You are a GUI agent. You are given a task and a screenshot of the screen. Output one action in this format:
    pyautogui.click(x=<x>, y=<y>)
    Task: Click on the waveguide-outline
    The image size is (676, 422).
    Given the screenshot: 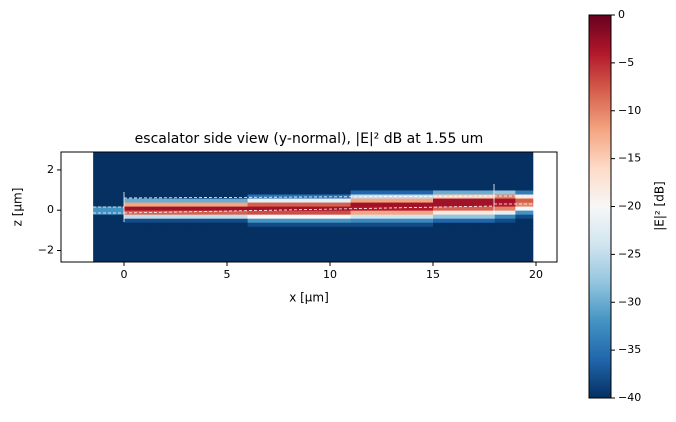 What is the action you would take?
    pyautogui.click(x=313, y=203)
    